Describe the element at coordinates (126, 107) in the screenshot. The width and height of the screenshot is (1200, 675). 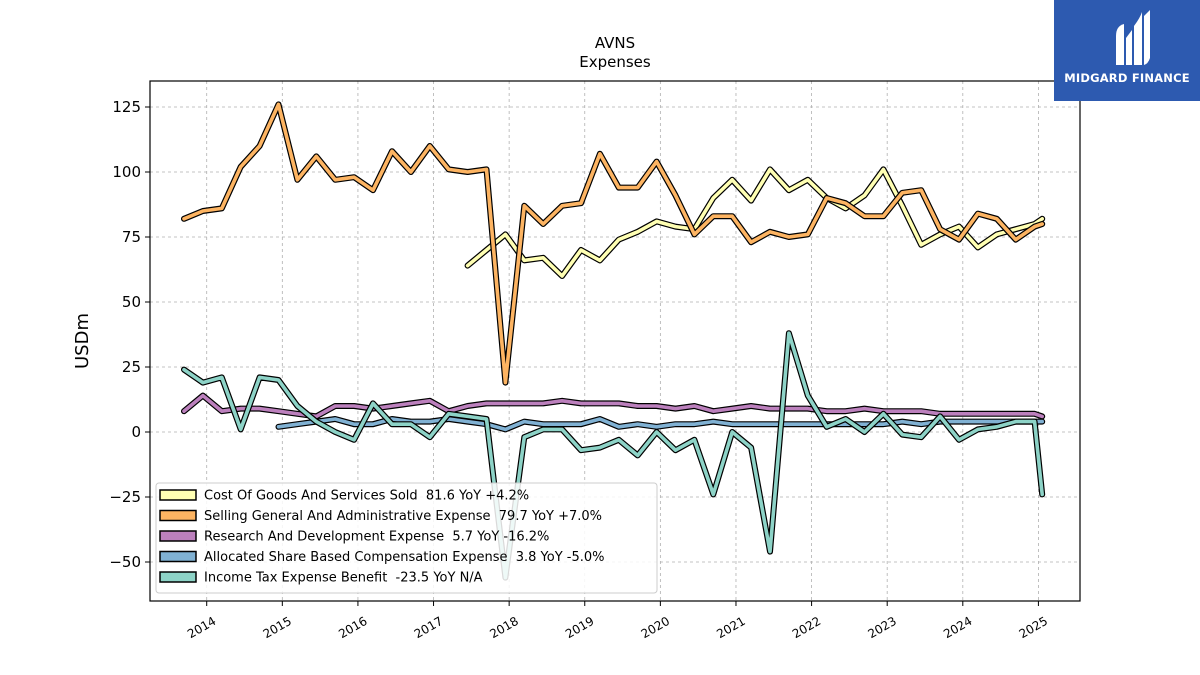
I see `y-tick-label: 125` at that location.